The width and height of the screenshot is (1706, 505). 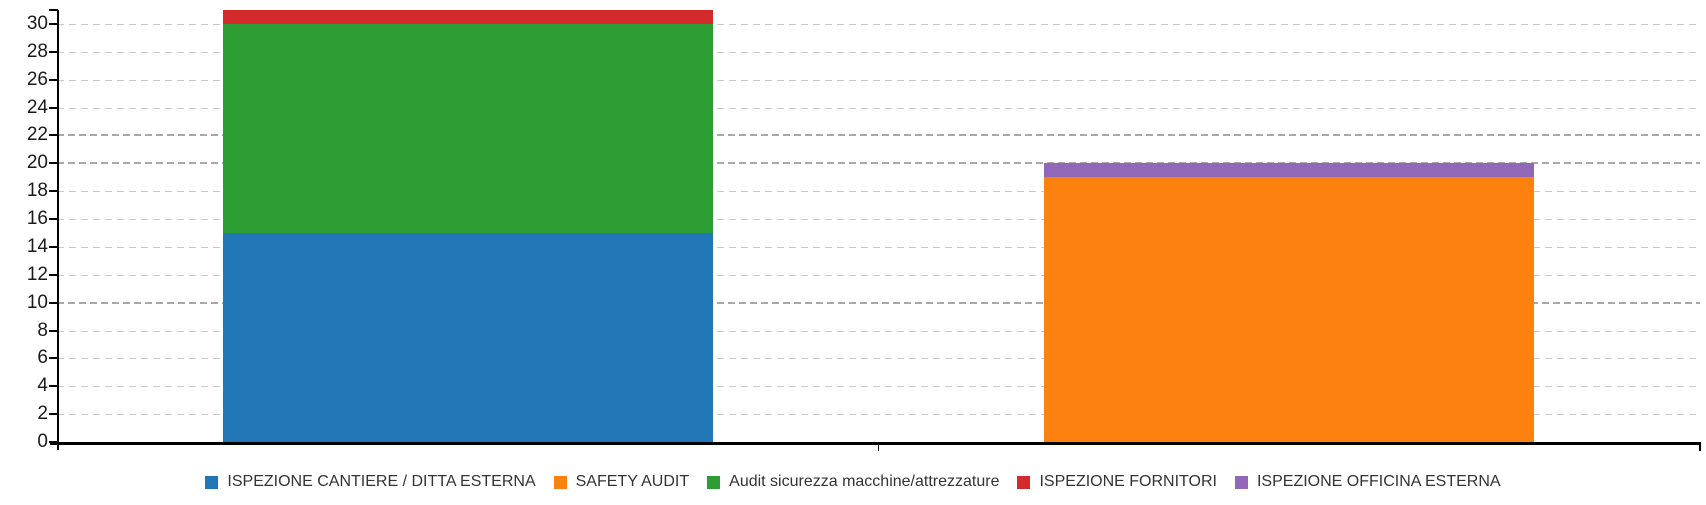 What do you see at coordinates (42, 386) in the screenshot?
I see `y-axis-label: 4` at bounding box center [42, 386].